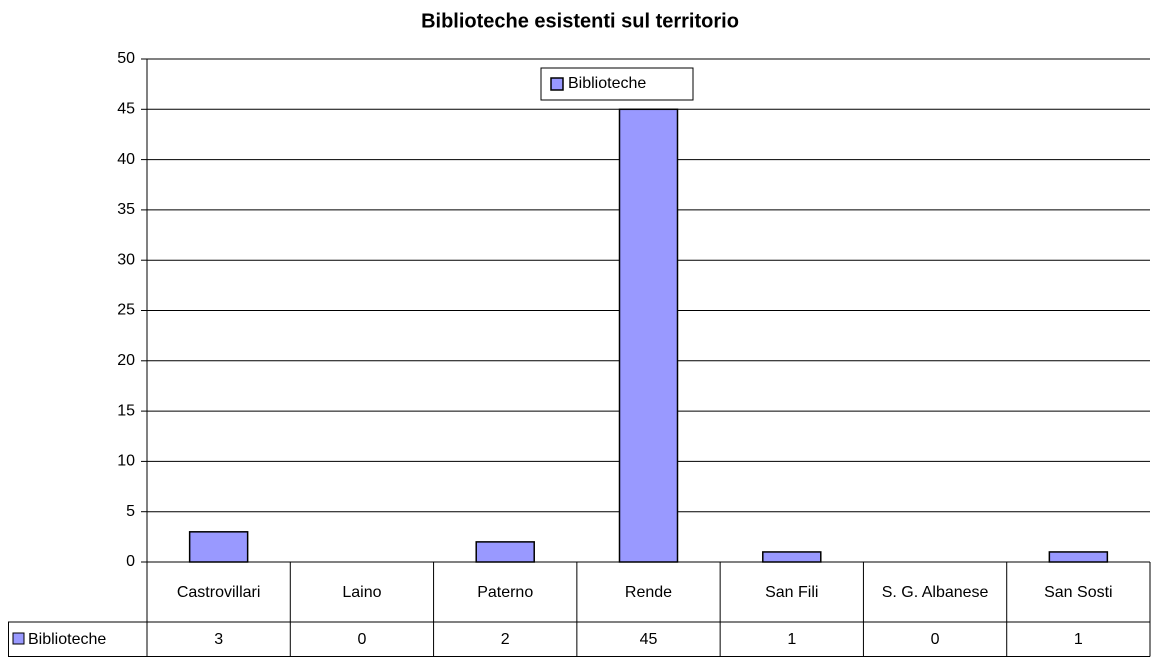  Describe the element at coordinates (126, 360) in the screenshot. I see `y-tick-label: 20` at that location.